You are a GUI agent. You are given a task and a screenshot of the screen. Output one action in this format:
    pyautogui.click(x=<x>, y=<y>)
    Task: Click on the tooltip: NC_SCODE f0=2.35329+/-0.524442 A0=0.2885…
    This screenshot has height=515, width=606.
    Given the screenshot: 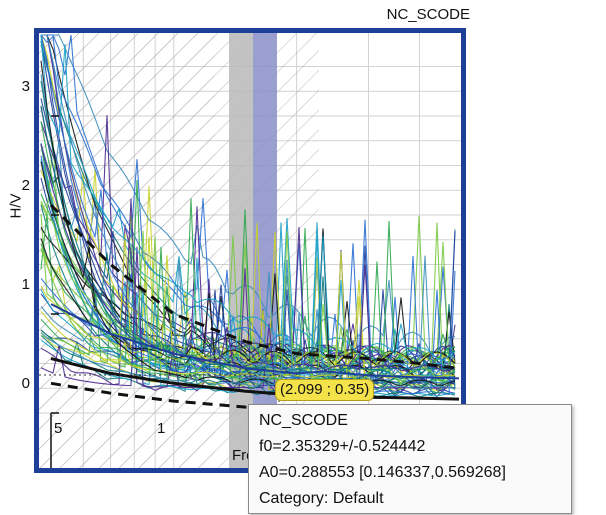 What is the action you would take?
    pyautogui.click(x=410, y=459)
    